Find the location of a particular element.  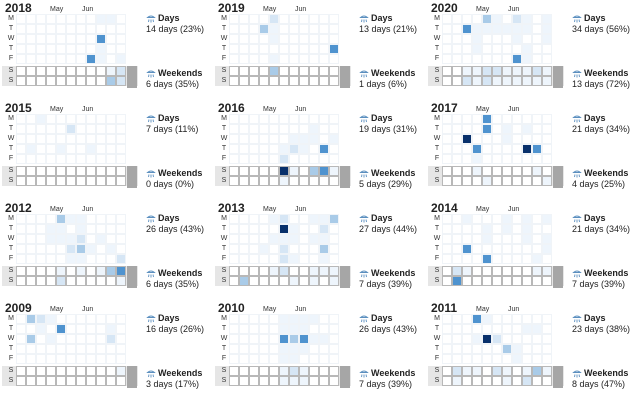

year-title: 2013 is located at coordinates (231, 208).